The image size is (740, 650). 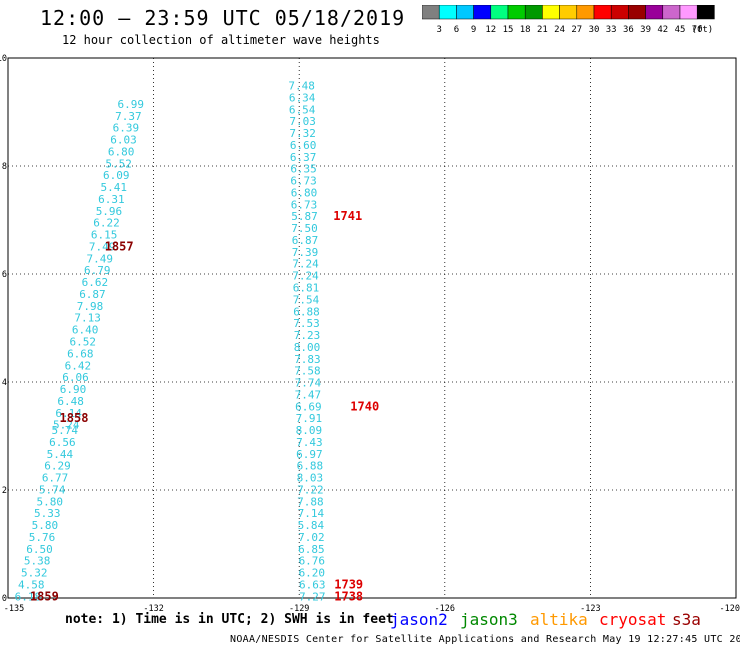 What do you see at coordinates (3, 59) in the screenshot?
I see `y-tick-label: 10` at bounding box center [3, 59].